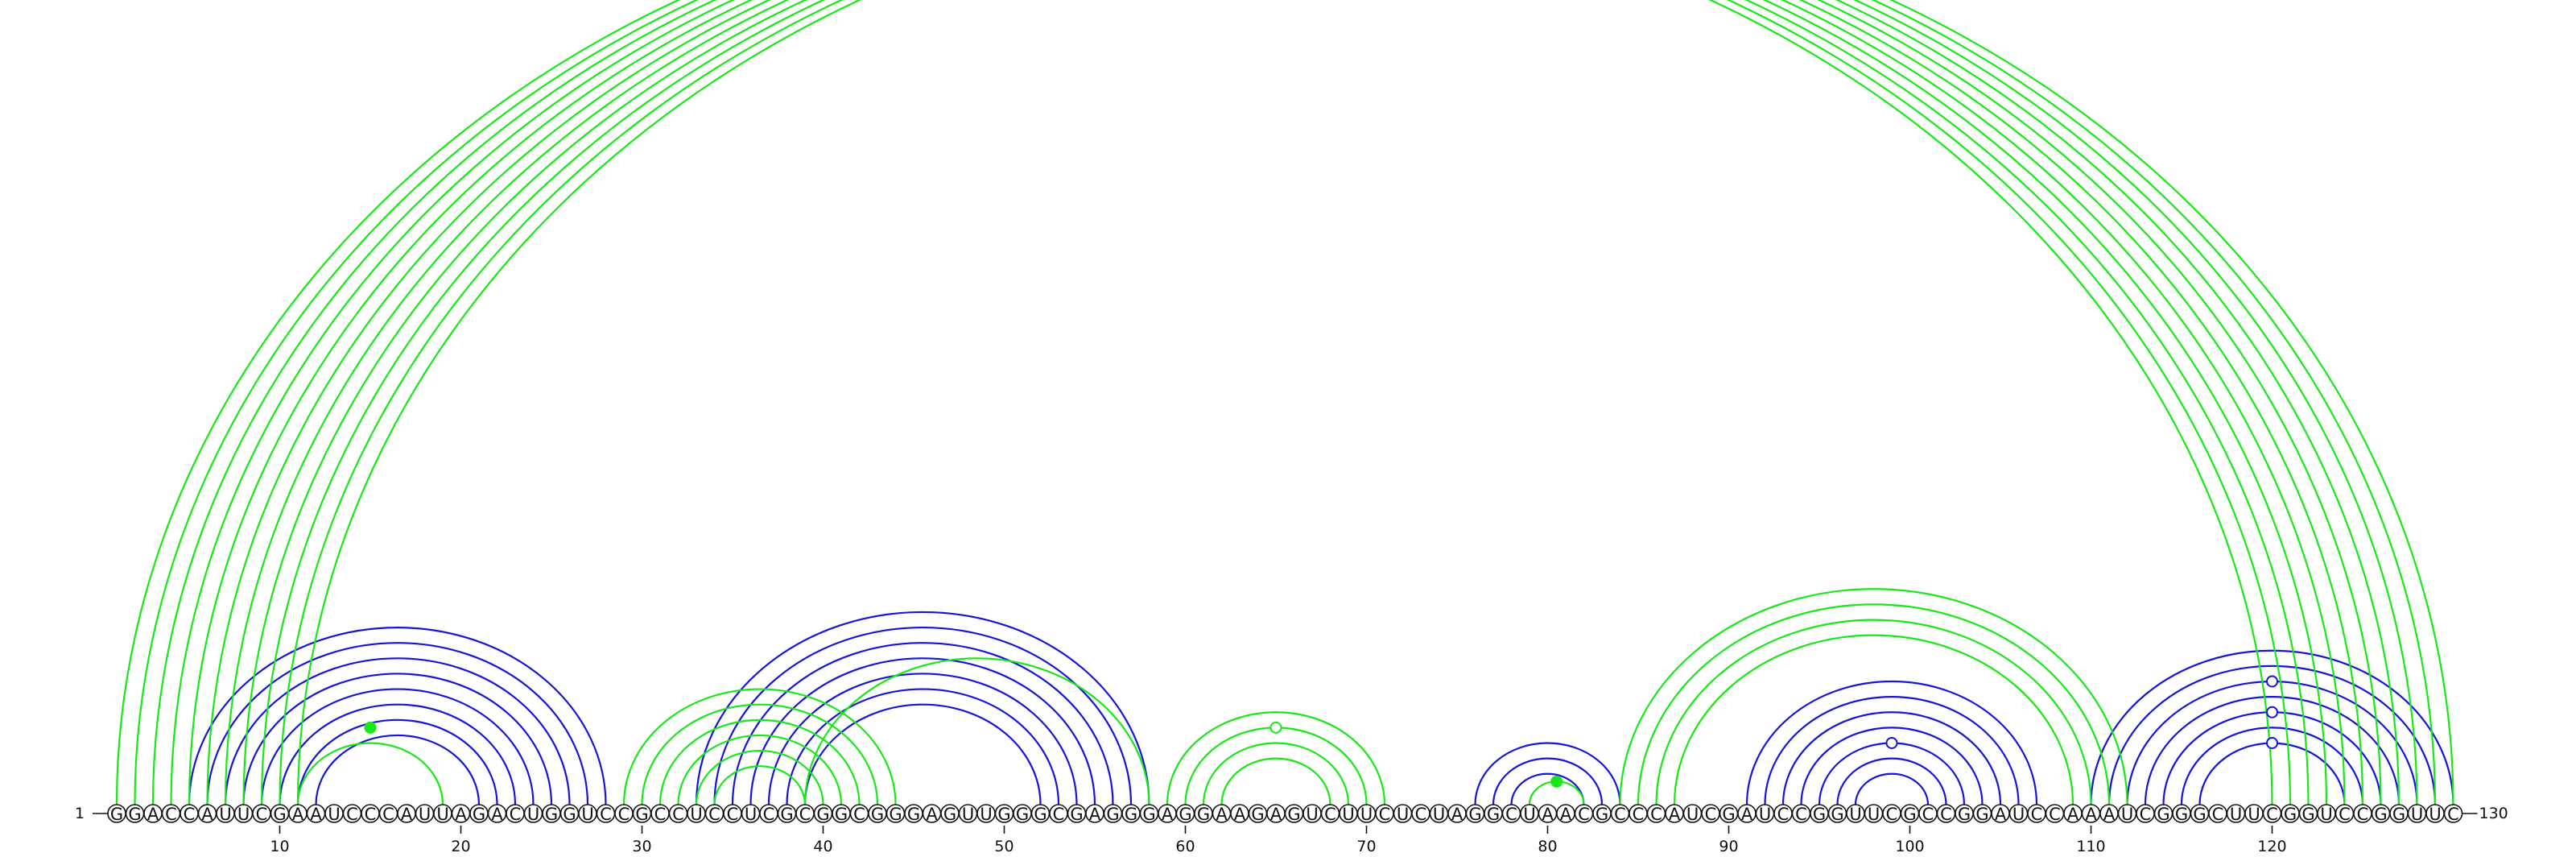 This screenshot has width=2576, height=857. I want to click on start-label: 1, so click(80, 813).